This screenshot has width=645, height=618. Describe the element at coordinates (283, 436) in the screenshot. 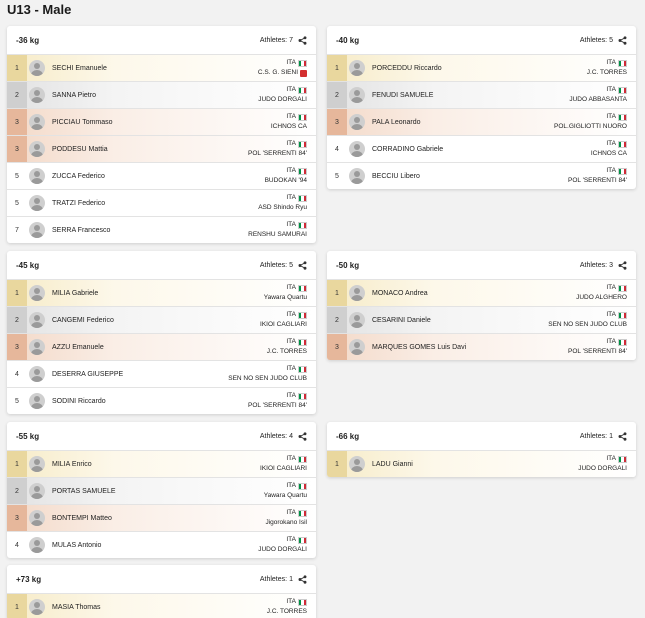

I see `athletes-count: Athletes: 4` at that location.